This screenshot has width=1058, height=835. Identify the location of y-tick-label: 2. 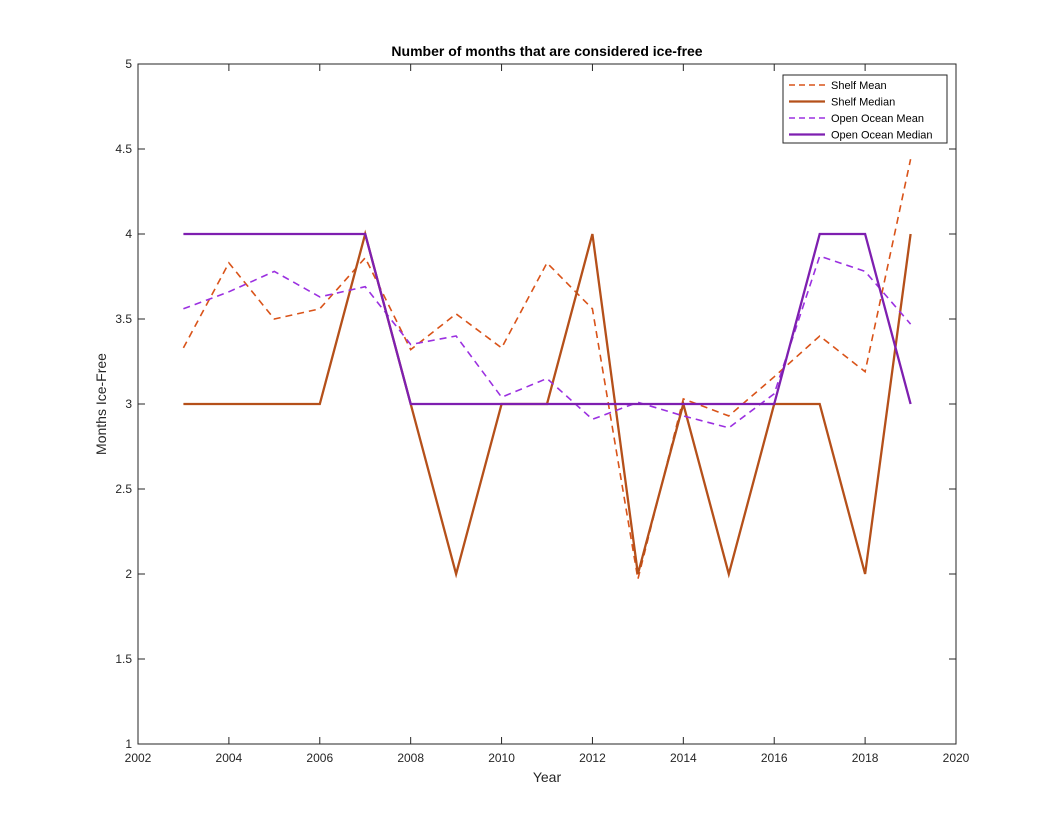
(128, 574).